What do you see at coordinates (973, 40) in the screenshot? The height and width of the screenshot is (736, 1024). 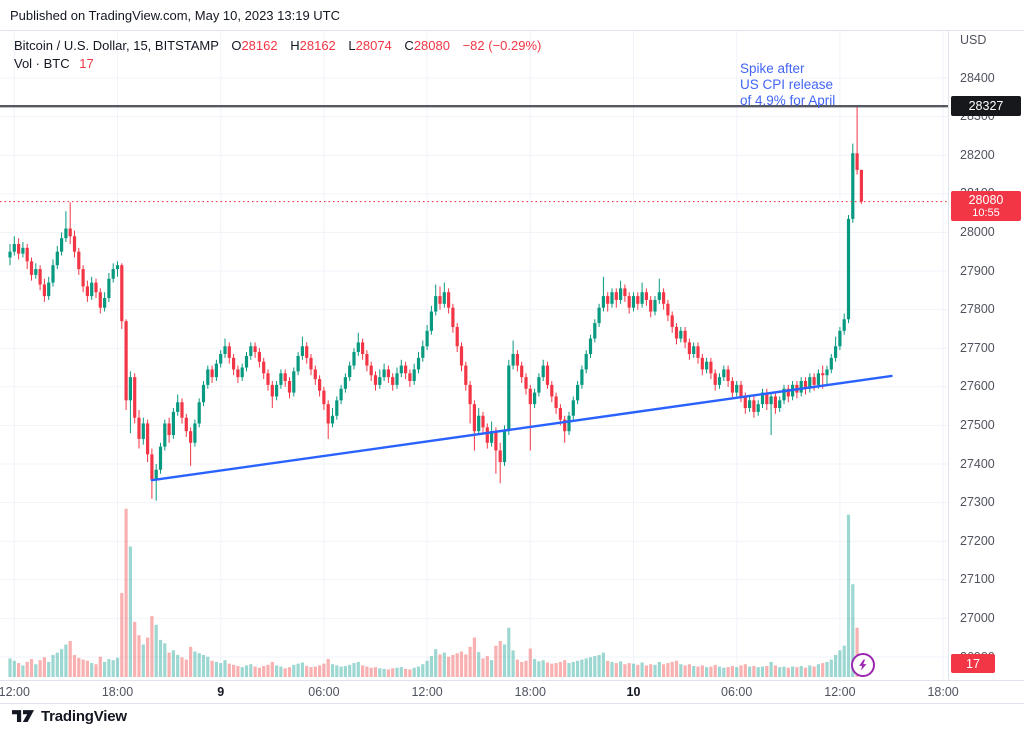 I see `currency-label: USD` at bounding box center [973, 40].